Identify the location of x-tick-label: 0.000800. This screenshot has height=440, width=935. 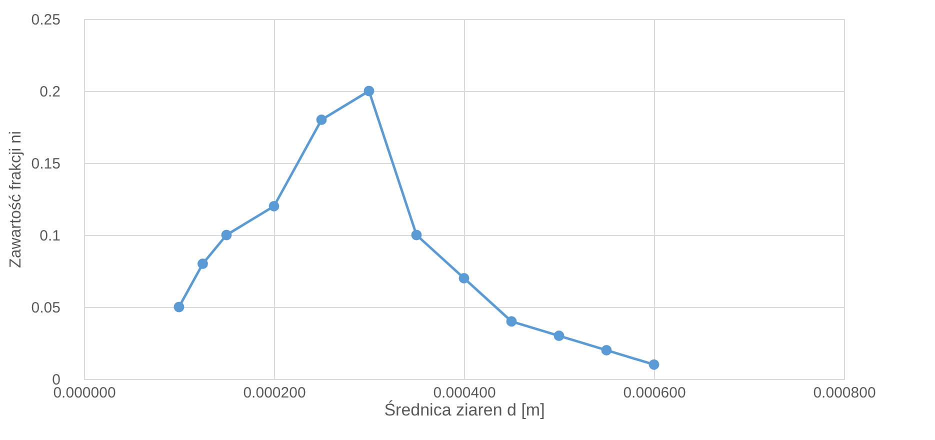
(844, 393).